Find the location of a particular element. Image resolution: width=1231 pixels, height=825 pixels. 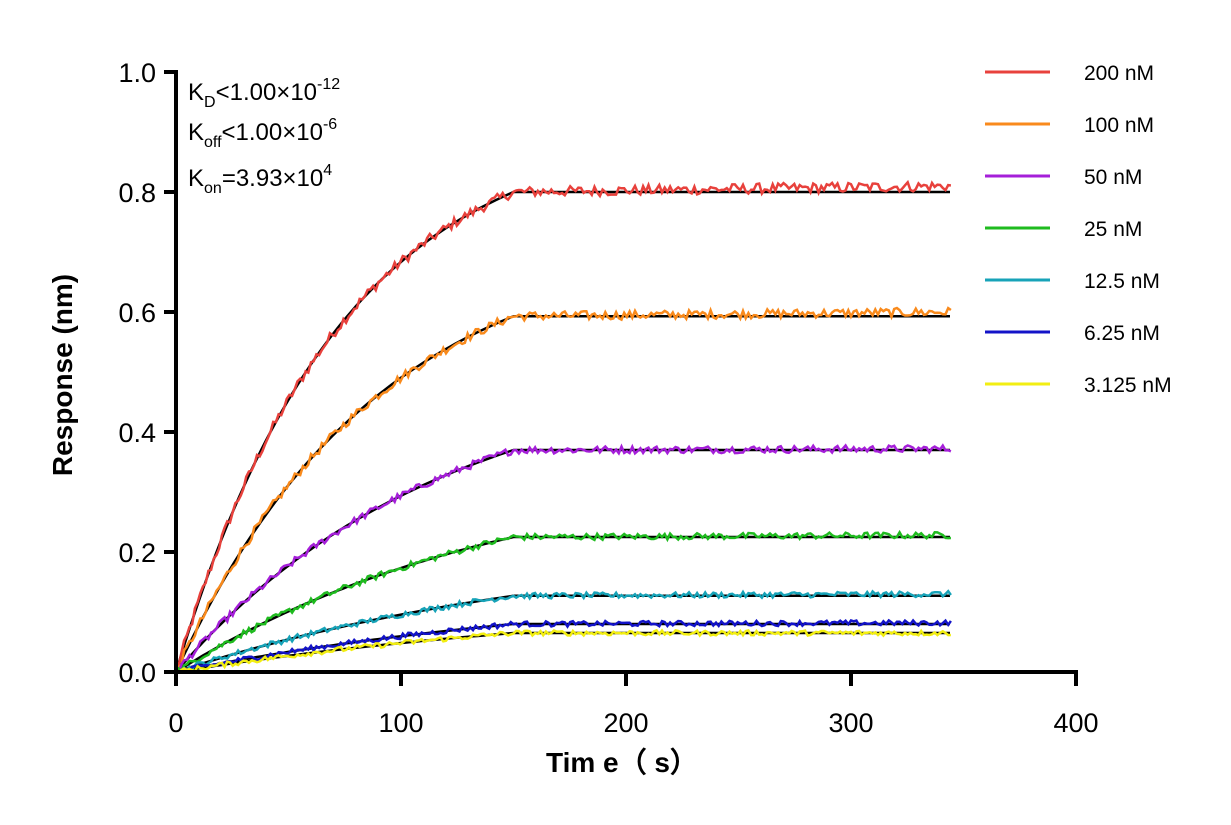

legend-label: 3.125 nM is located at coordinates (1128, 385).